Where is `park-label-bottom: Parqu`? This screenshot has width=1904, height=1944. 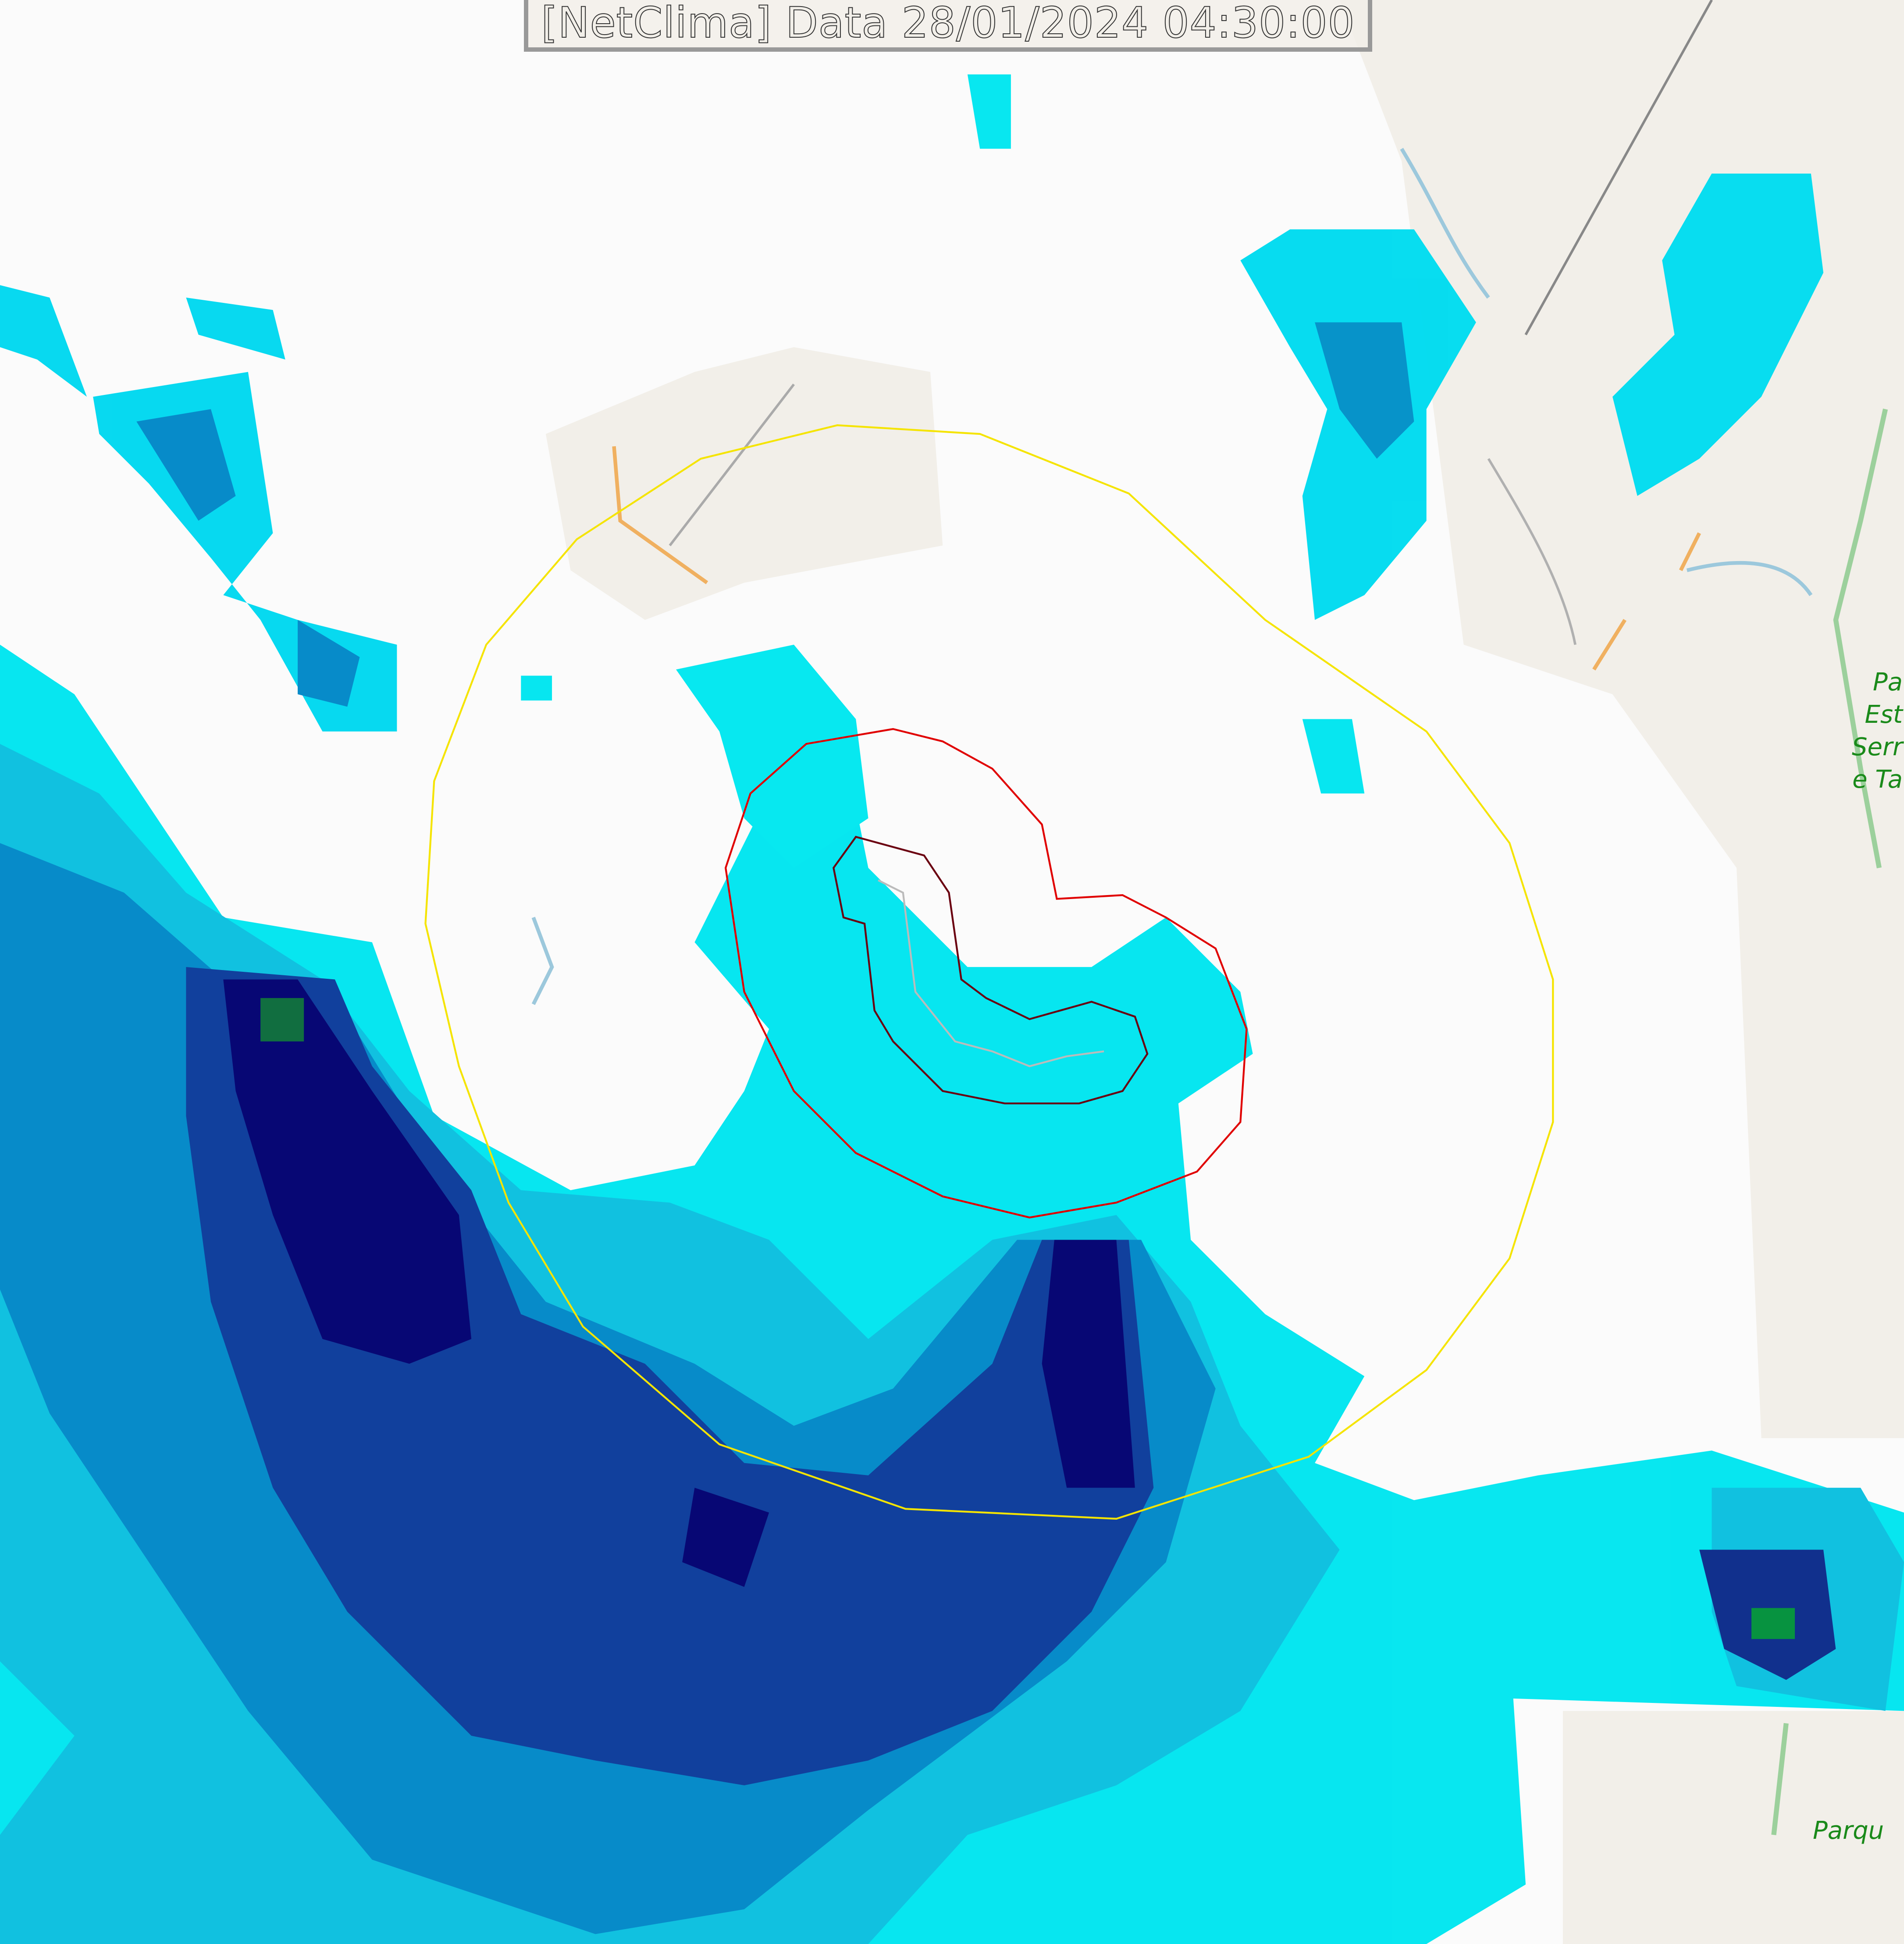
park-label-bottom: Parqu is located at coordinates (1848, 1830).